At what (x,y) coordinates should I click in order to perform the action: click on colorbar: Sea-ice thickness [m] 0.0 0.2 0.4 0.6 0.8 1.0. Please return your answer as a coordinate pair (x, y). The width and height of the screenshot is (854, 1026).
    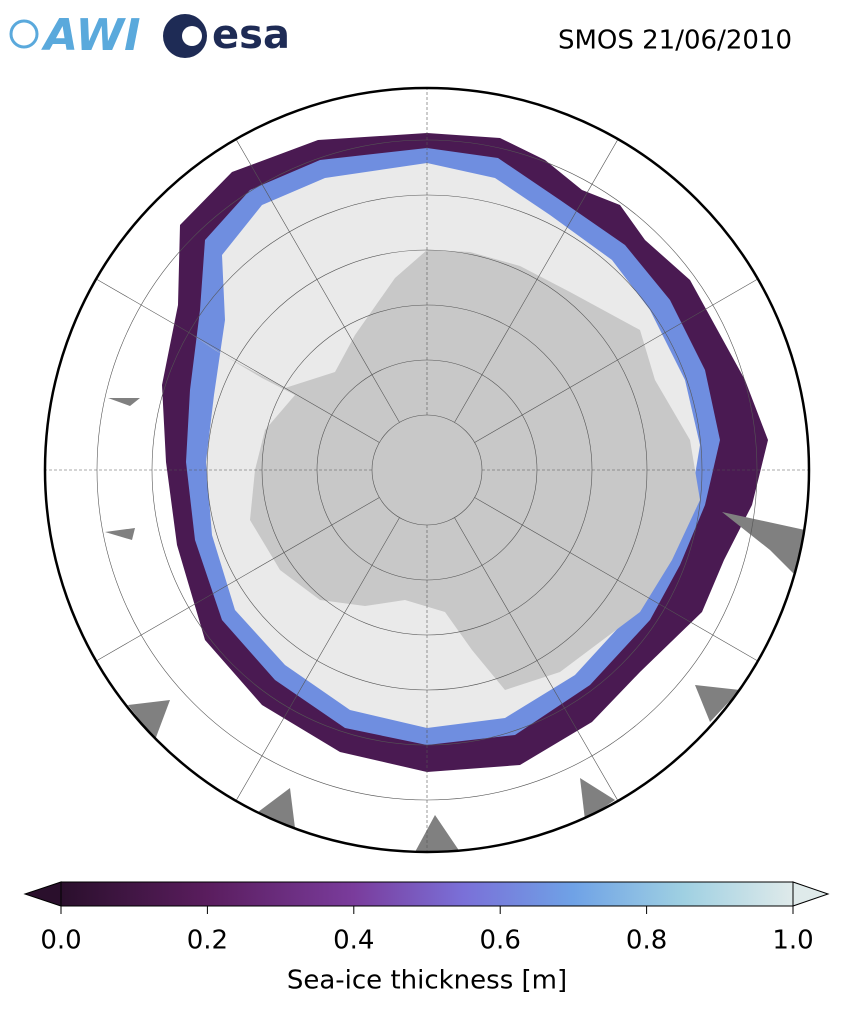
    Looking at the image, I should click on (426, 938).